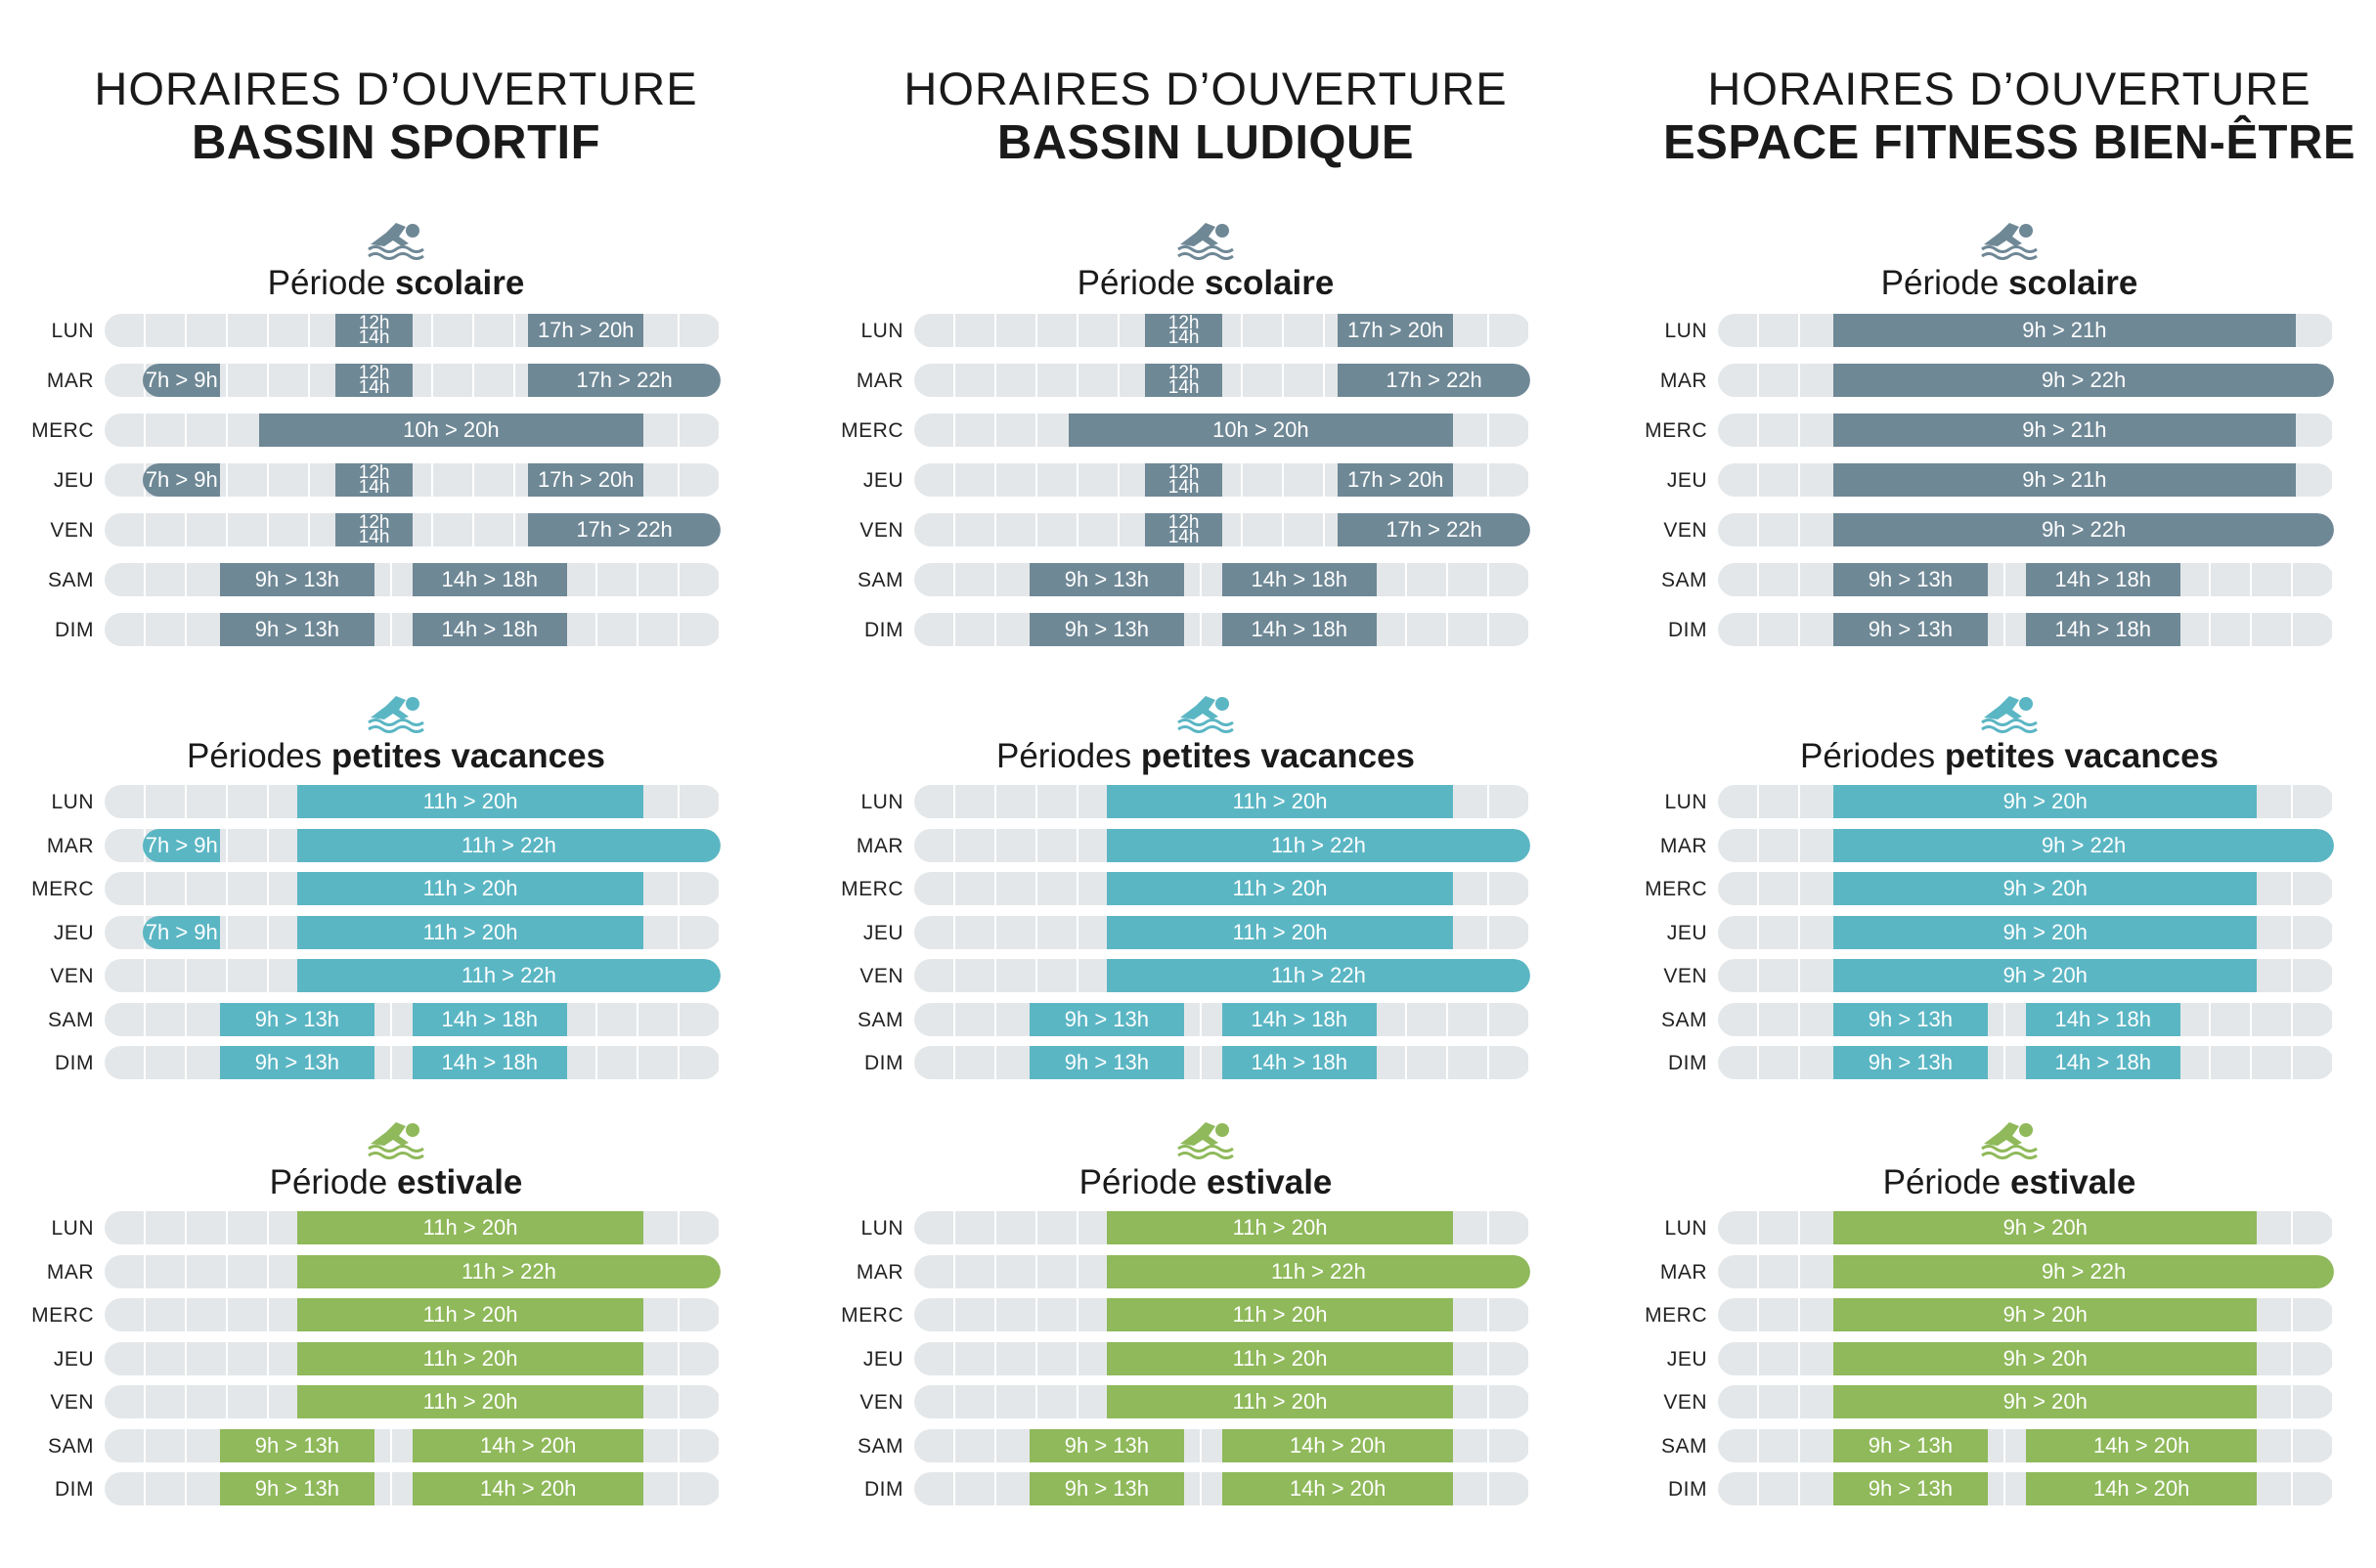  I want to click on opening-slot: 9h > 21h, so click(2064, 480).